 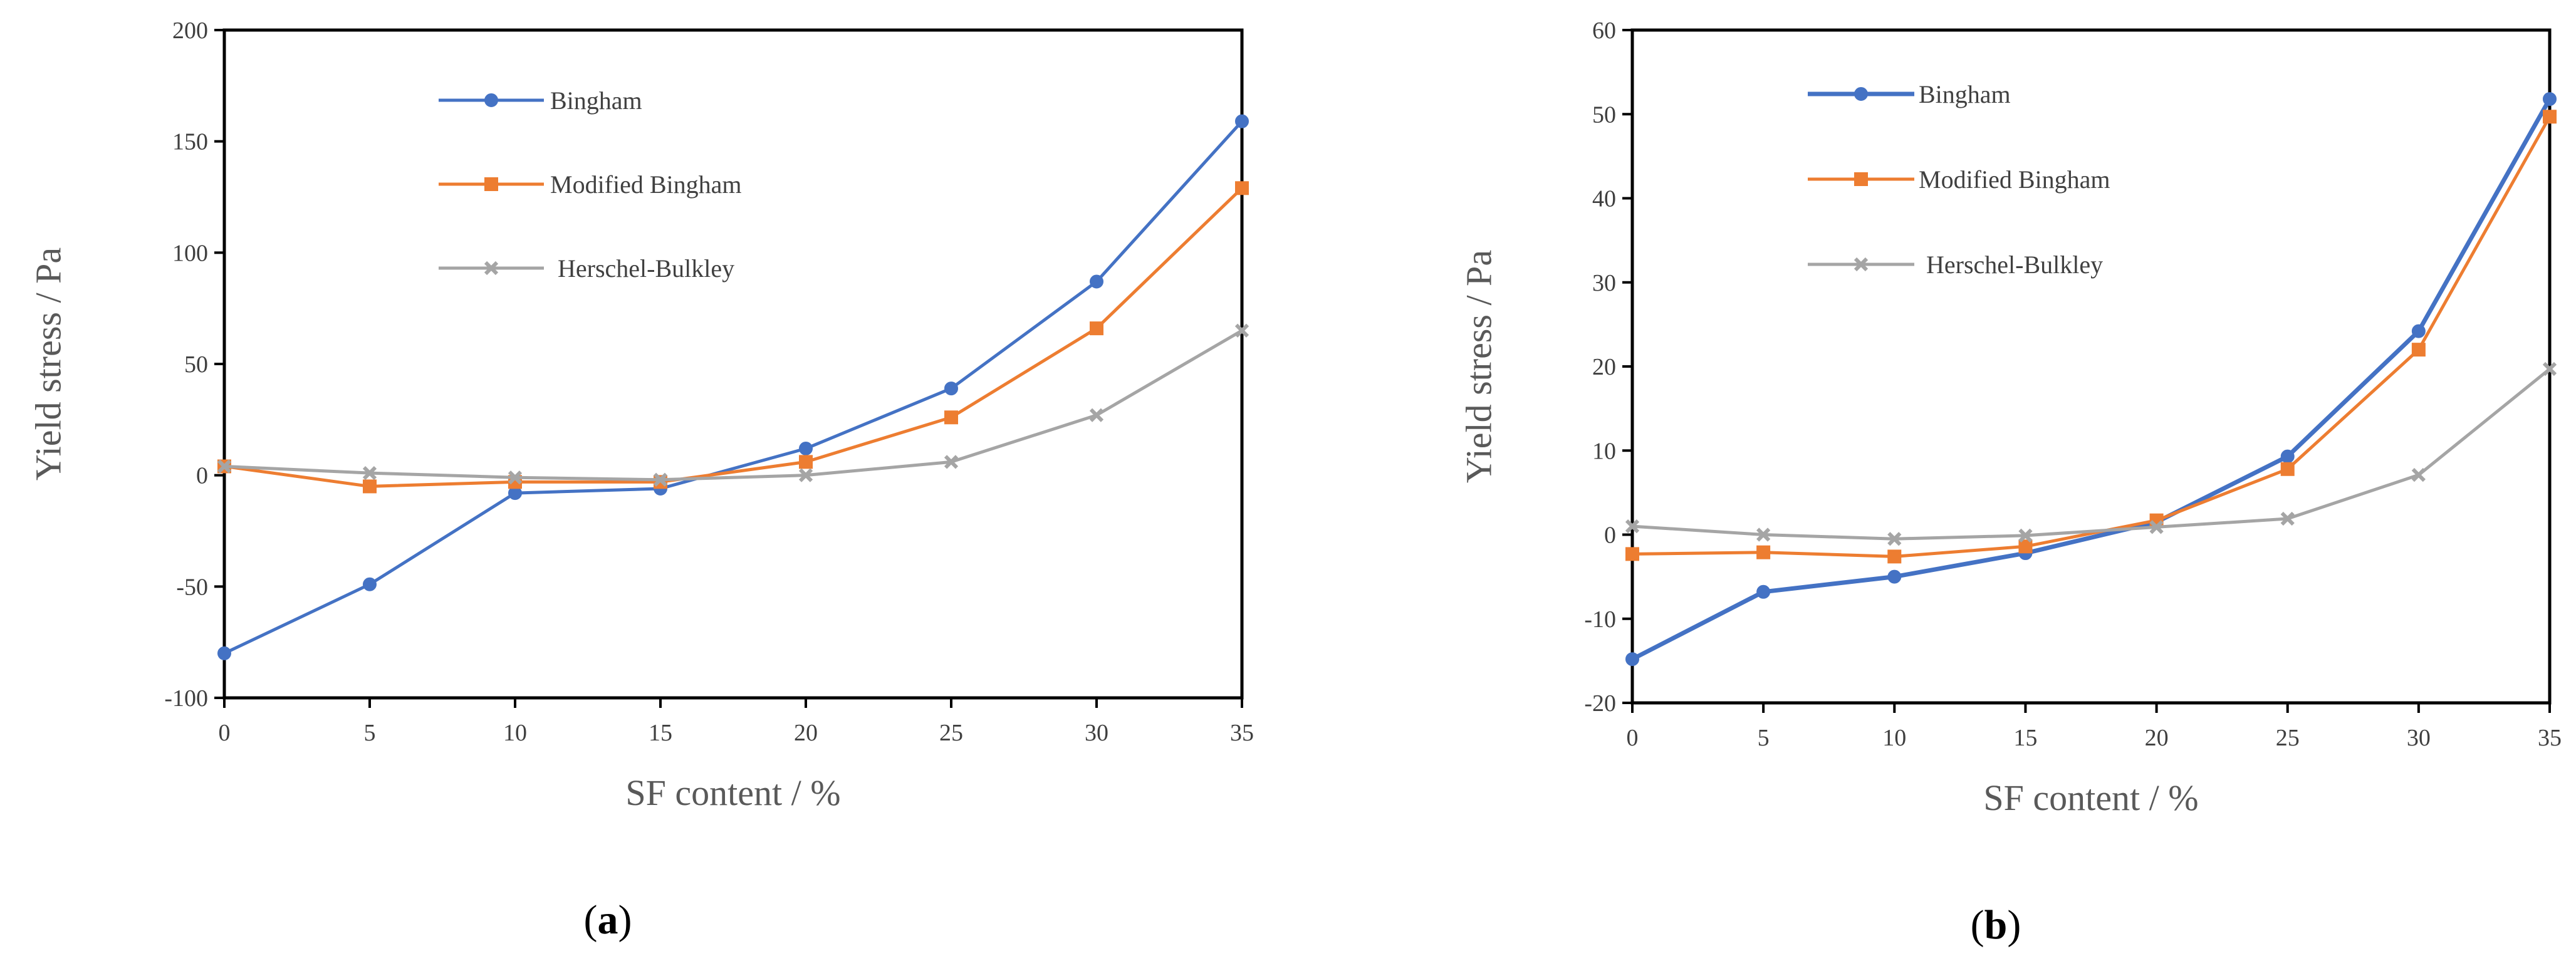 What do you see at coordinates (1600, 619) in the screenshot?
I see `y-tick-label: -10` at bounding box center [1600, 619].